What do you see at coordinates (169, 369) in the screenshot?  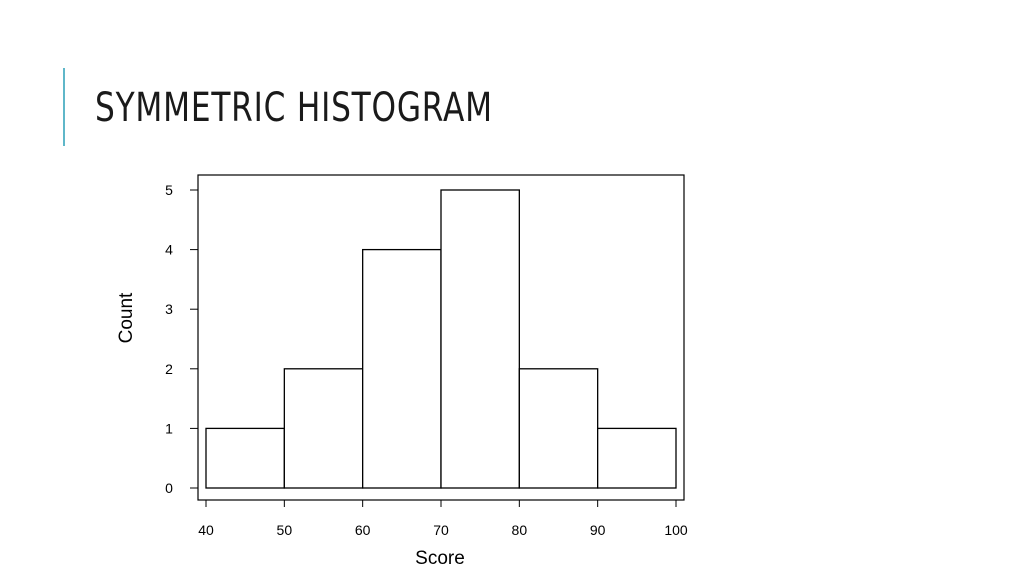 I see `y-tick-label: 2` at bounding box center [169, 369].